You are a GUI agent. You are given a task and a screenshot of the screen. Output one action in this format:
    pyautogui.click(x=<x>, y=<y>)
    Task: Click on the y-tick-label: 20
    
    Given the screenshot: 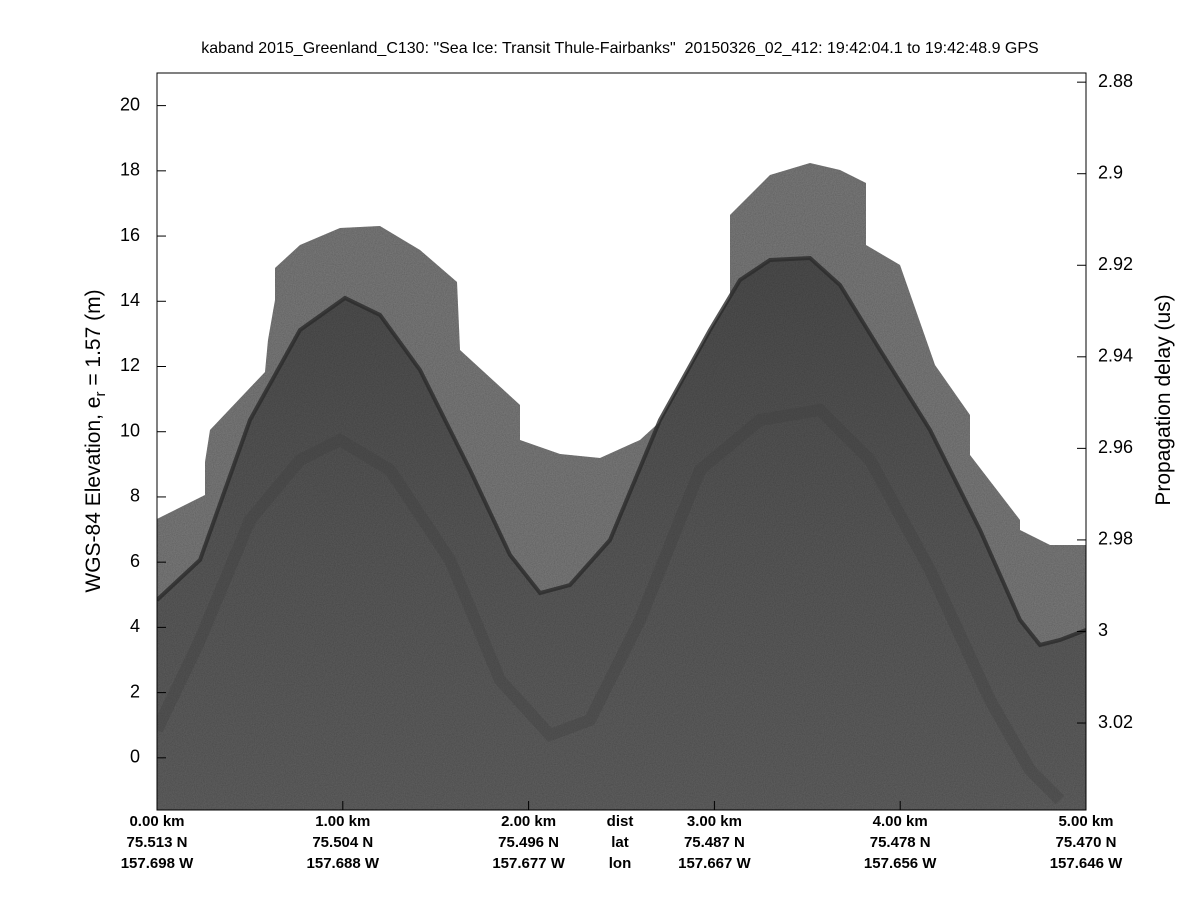 What is the action you would take?
    pyautogui.click(x=130, y=104)
    